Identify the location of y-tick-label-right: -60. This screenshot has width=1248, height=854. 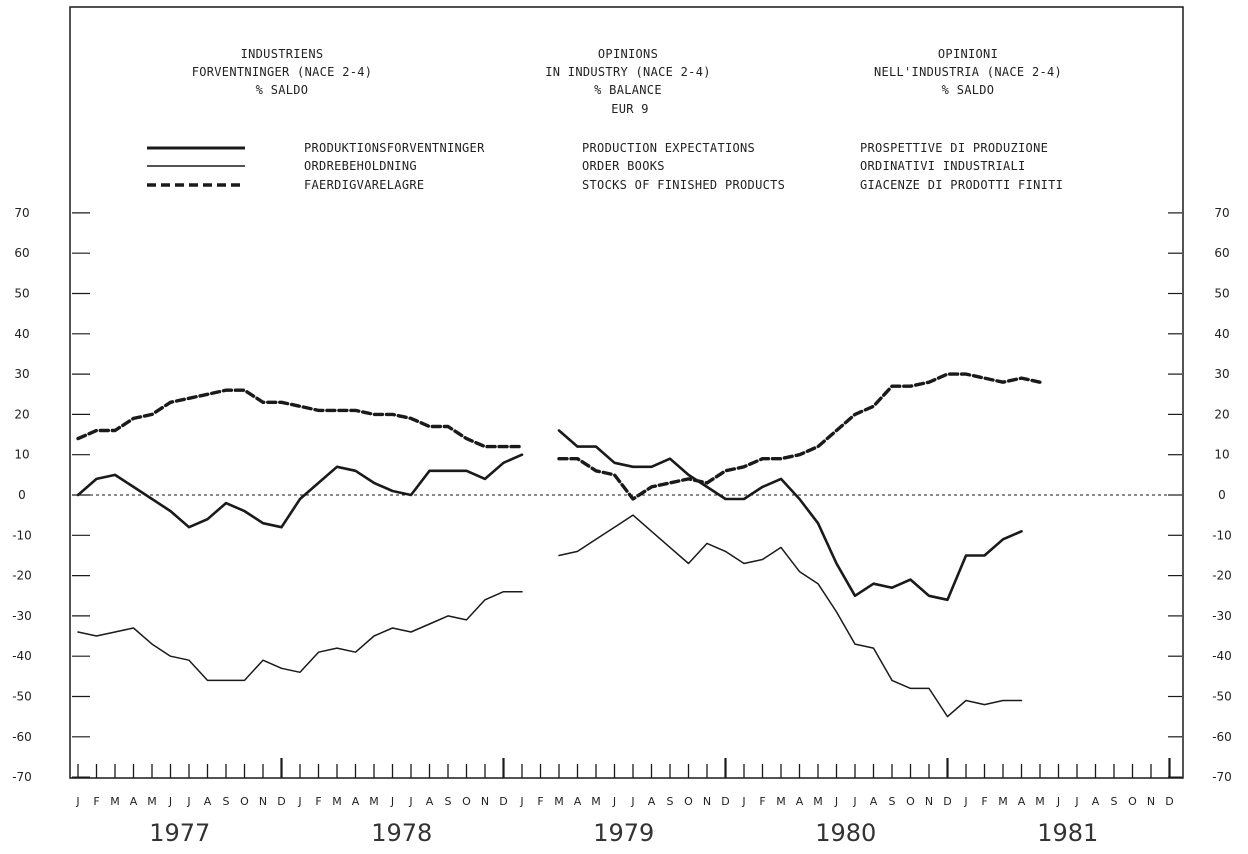
(1222, 737).